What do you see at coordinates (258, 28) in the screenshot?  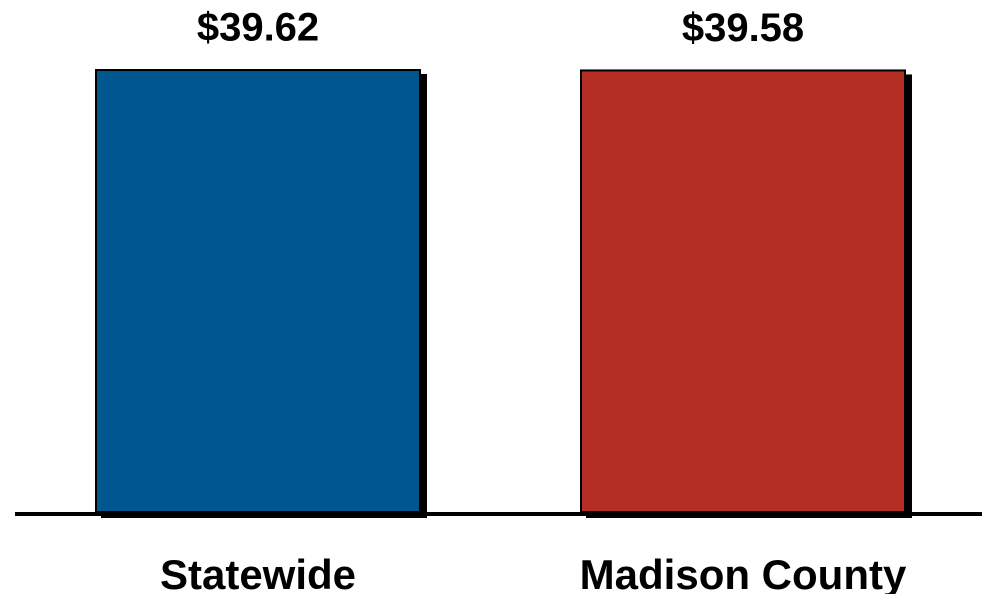 I see `value-label: $39.62` at bounding box center [258, 28].